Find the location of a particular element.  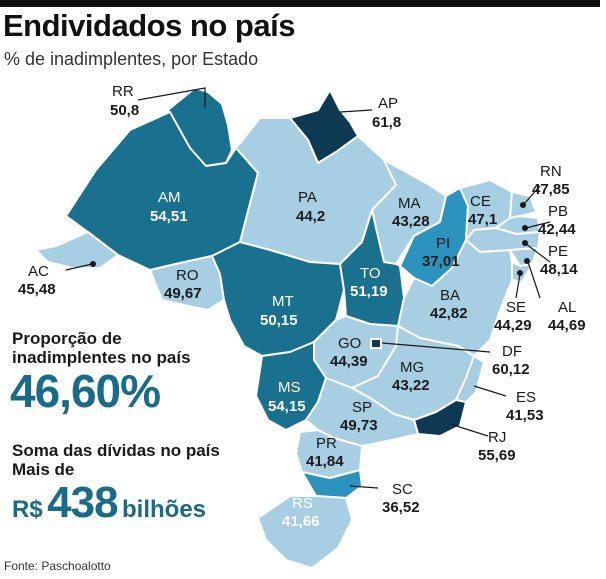

debt-amount: R$ 438 bilhões is located at coordinates (109, 503).